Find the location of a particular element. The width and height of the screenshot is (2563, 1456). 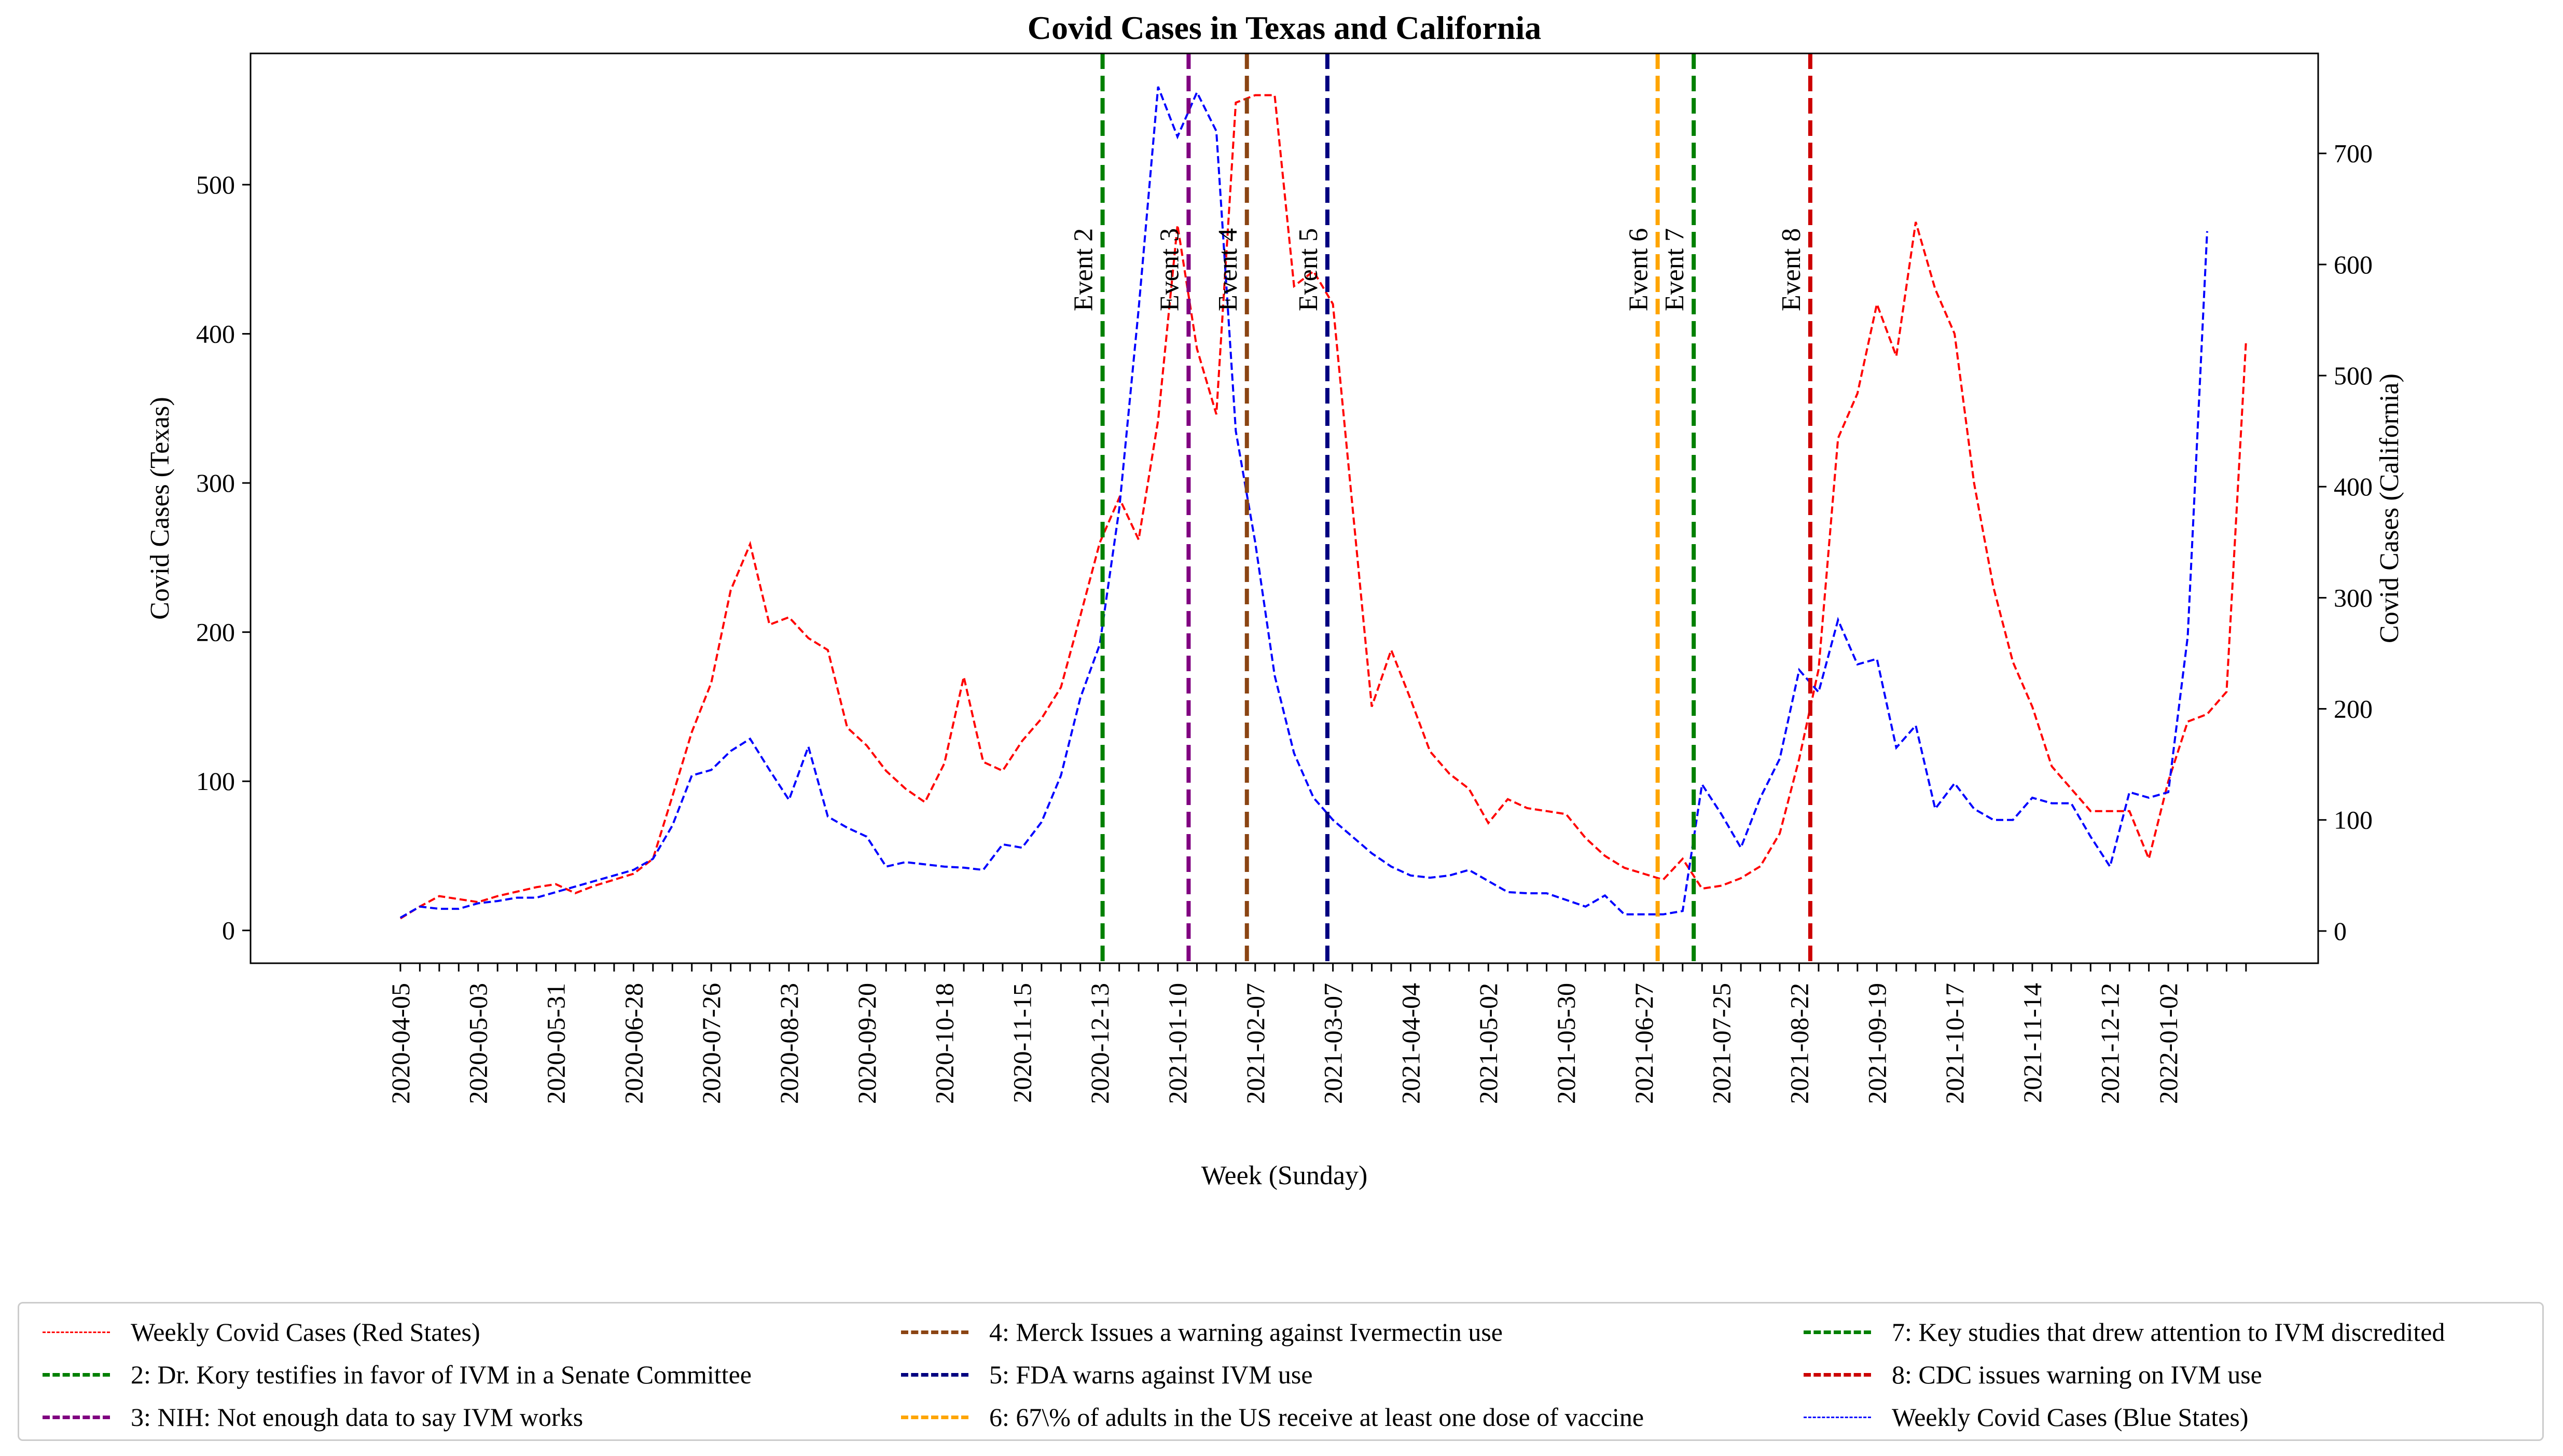

x-tick-label: 2020-09-20 is located at coordinates (866, 1043).